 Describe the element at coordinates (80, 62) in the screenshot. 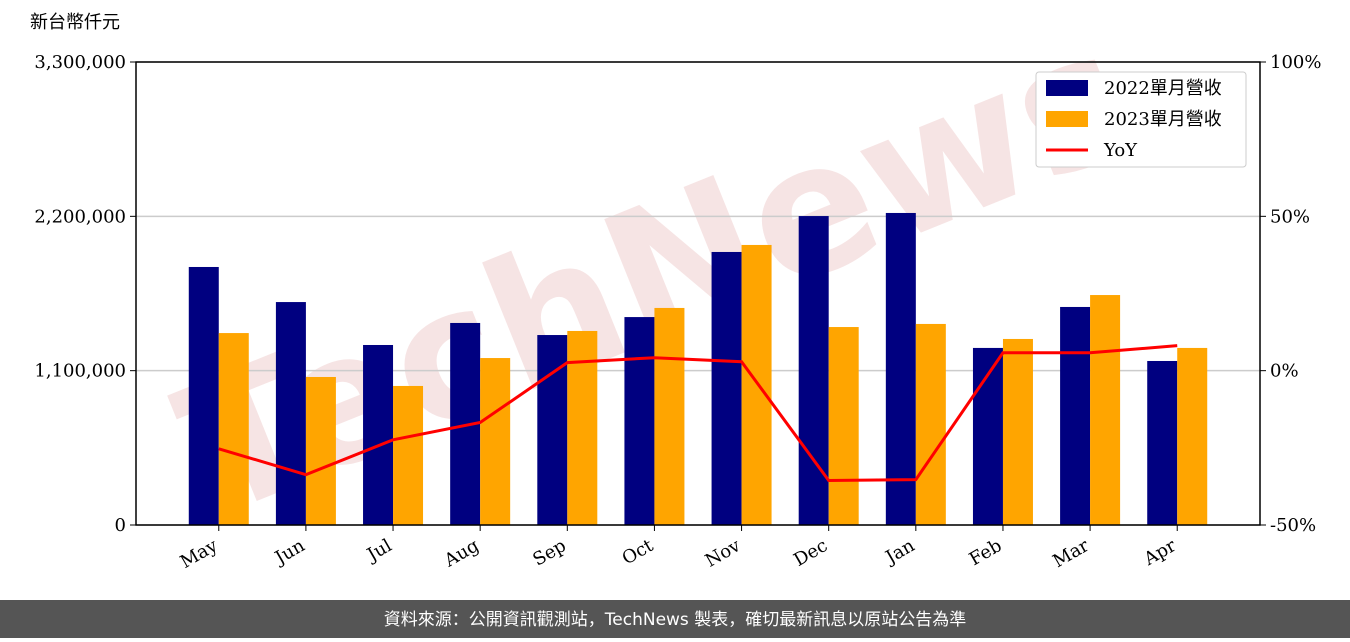

I see `y-tick-label: 3,300,000` at that location.